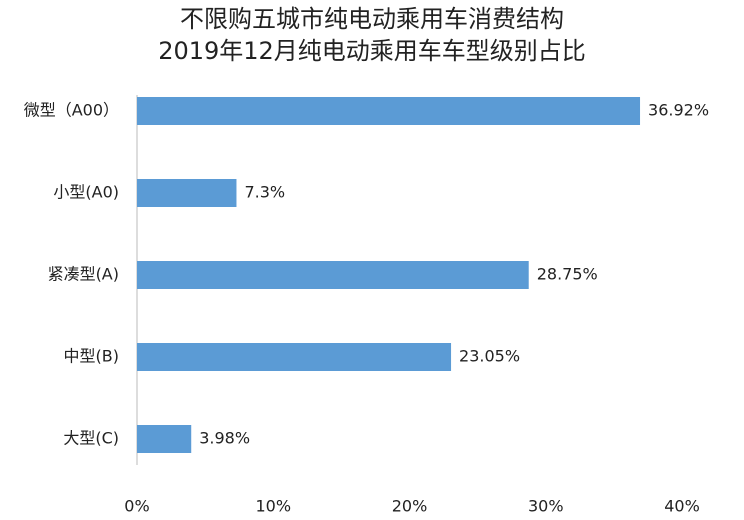 Image resolution: width=744 pixels, height=520 pixels. Describe the element at coordinates (372, 51) in the screenshot. I see `chart-subtitle: 2019年12月纯电动乘用车车型级别占比` at that location.